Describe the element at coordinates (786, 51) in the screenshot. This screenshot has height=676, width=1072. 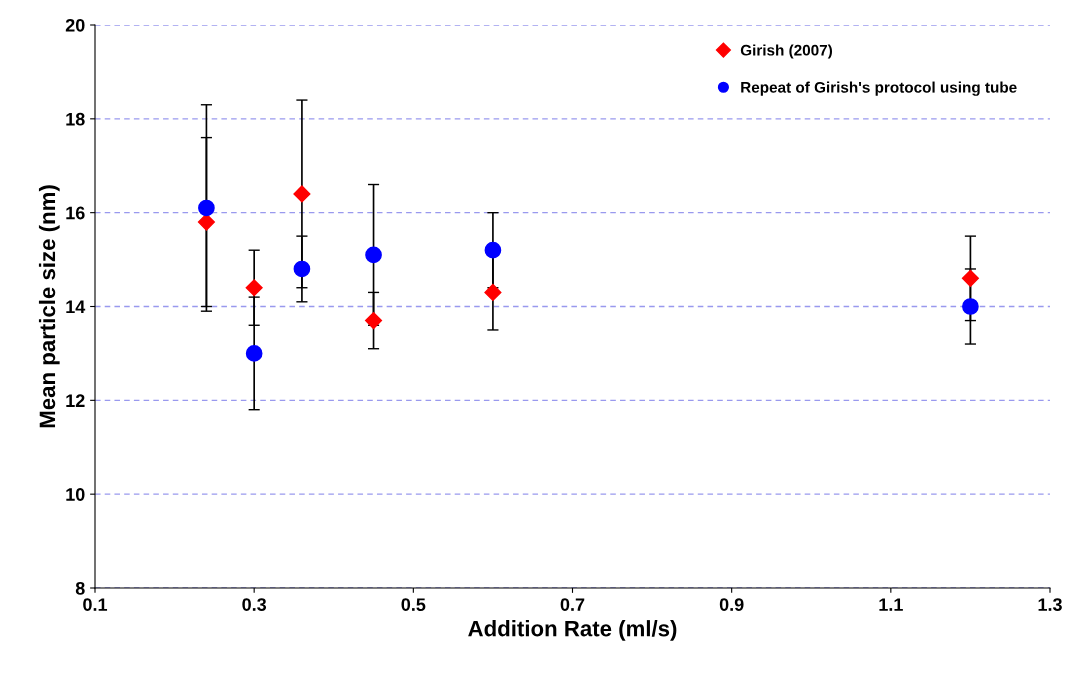
I see `legend-label: Girish (2007)` at that location.